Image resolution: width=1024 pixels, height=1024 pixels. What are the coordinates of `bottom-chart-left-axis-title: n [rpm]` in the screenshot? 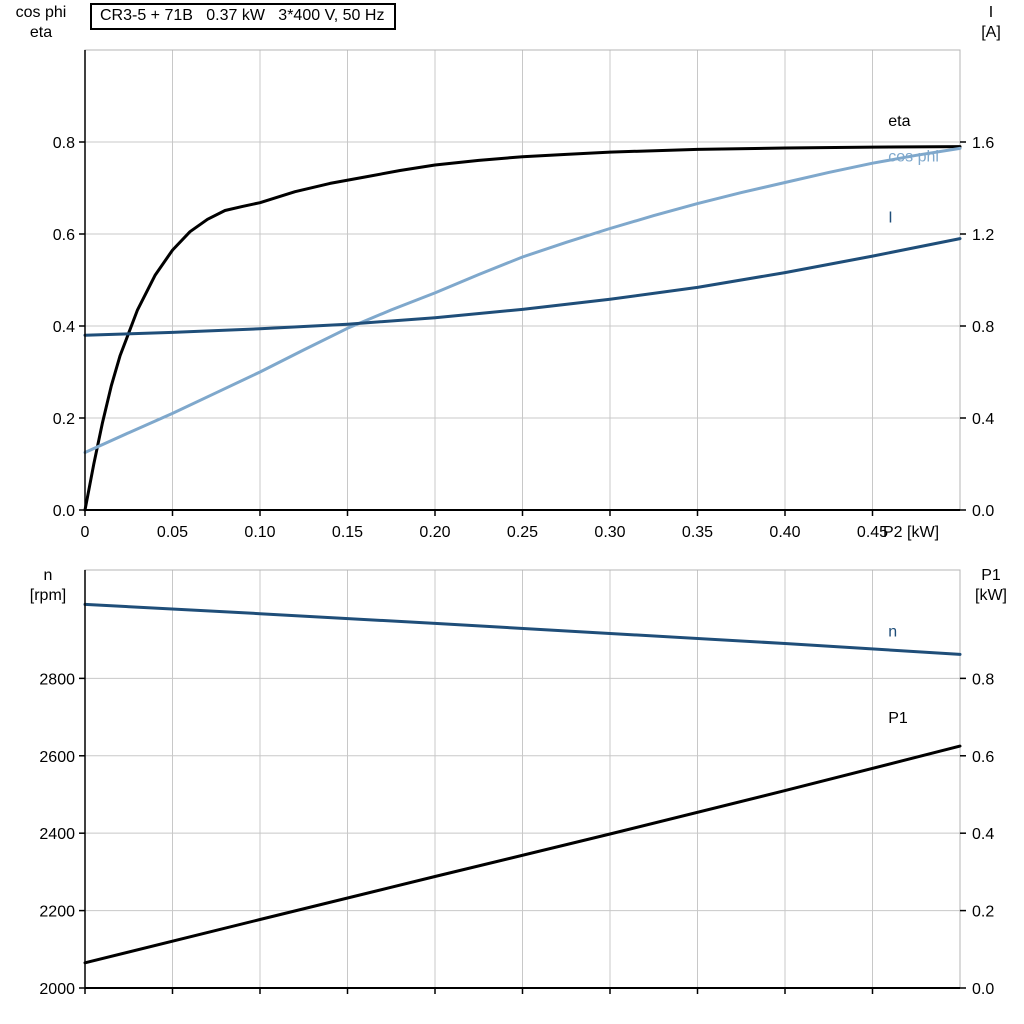 It's located at (48, 586).